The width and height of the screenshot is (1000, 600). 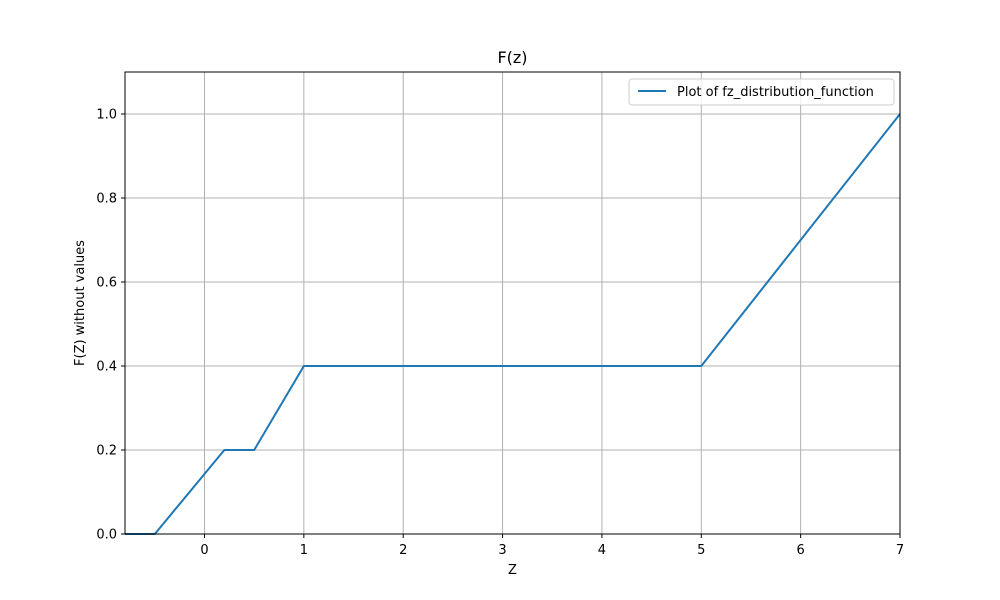 I want to click on y-tick-label: 0.0, so click(x=106, y=535).